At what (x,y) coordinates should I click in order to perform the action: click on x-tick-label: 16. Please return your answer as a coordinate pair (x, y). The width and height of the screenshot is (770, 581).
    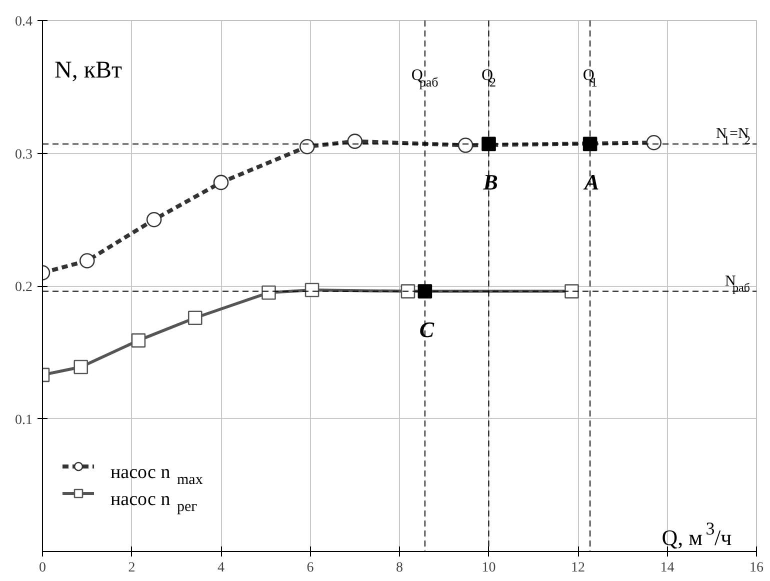
    Looking at the image, I should click on (757, 568).